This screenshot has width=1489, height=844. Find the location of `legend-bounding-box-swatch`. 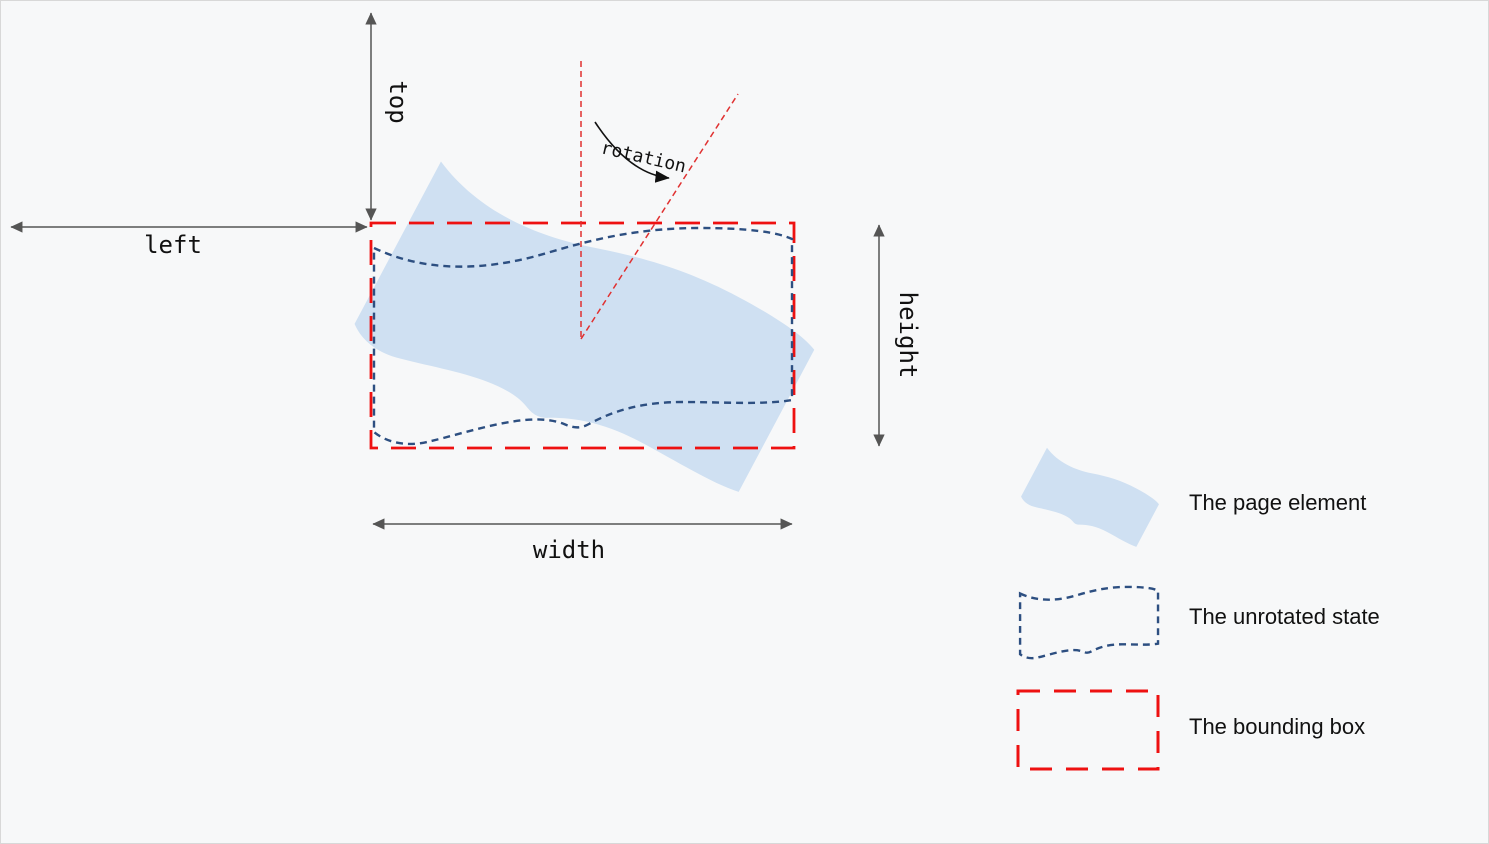

legend-bounding-box-swatch is located at coordinates (1088, 730).